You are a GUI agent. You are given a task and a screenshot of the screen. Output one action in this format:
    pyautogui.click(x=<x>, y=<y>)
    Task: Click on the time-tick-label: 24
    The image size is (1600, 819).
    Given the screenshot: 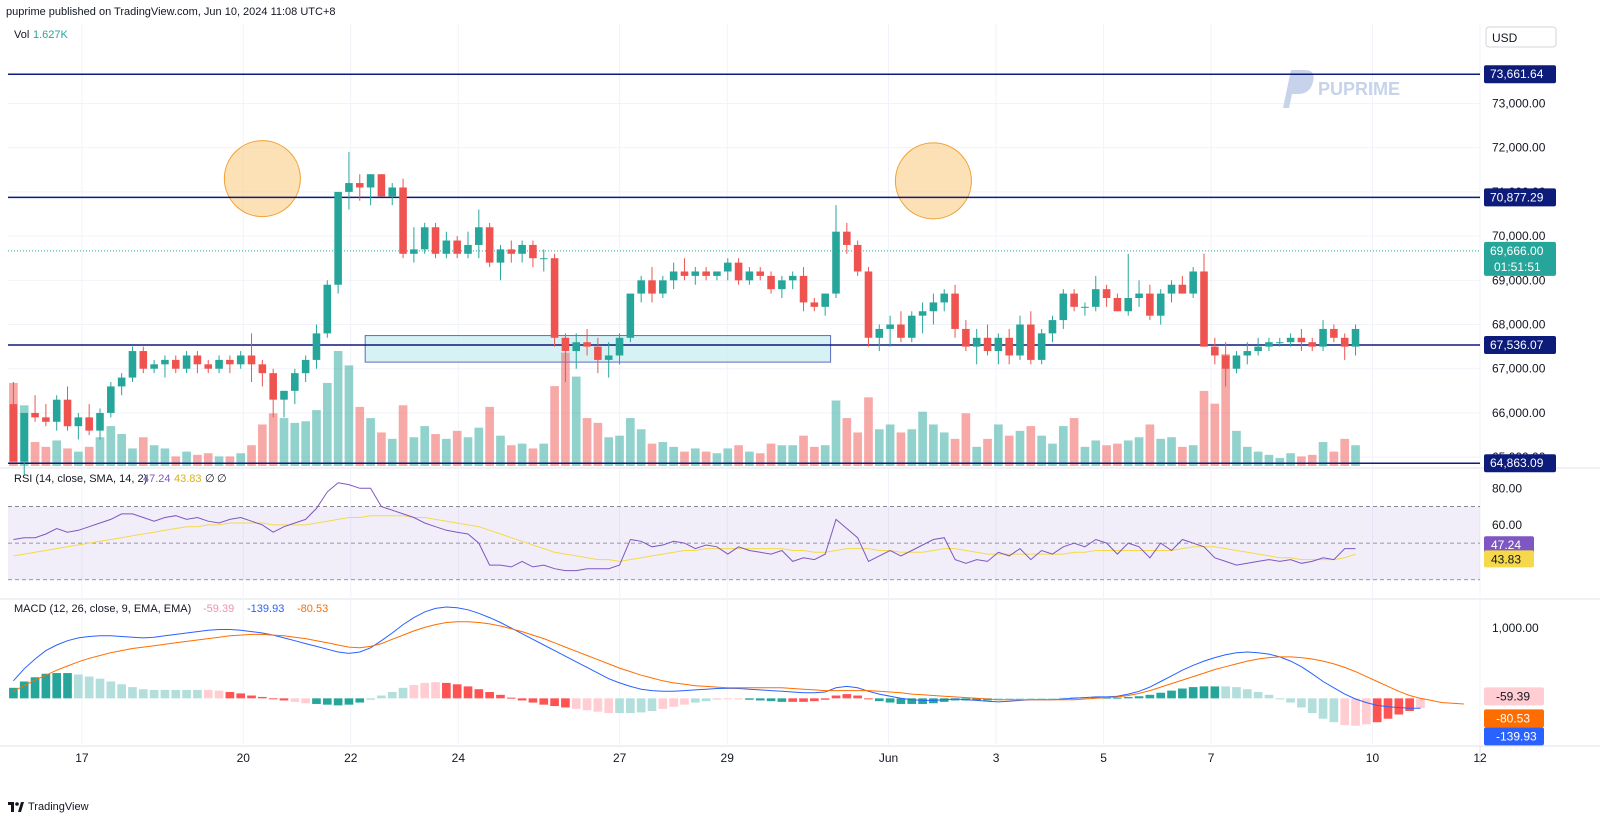 What is the action you would take?
    pyautogui.click(x=459, y=758)
    